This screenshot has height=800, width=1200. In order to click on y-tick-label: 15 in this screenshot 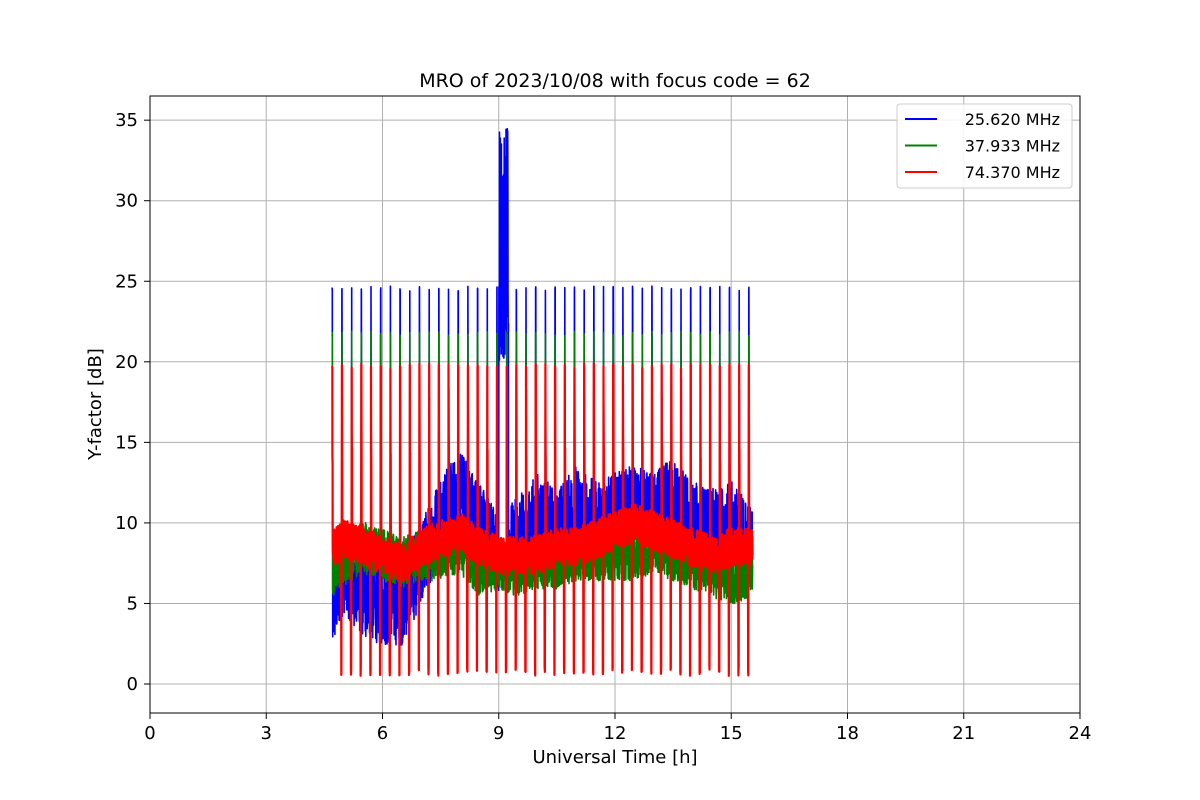, I will do `click(126, 442)`.